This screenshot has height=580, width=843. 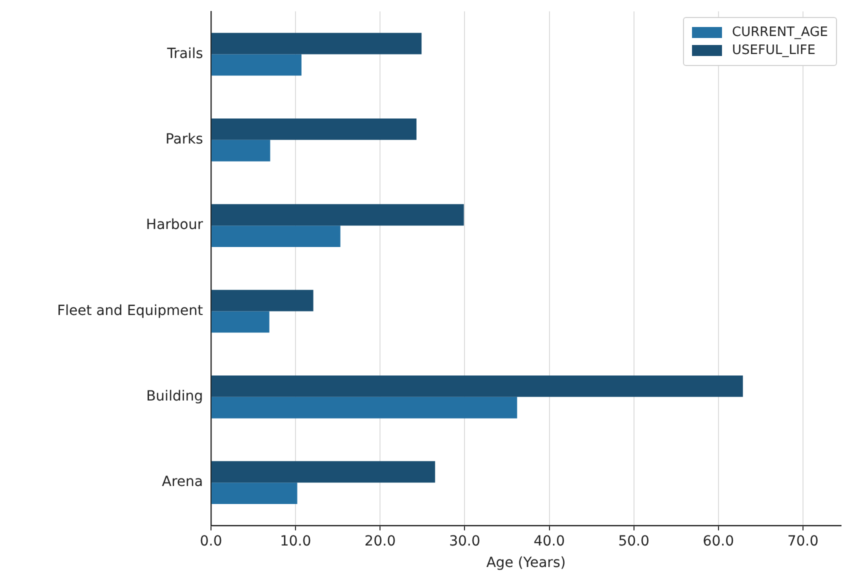 I want to click on y-tick-label: Fleet and Equipment, so click(x=130, y=310).